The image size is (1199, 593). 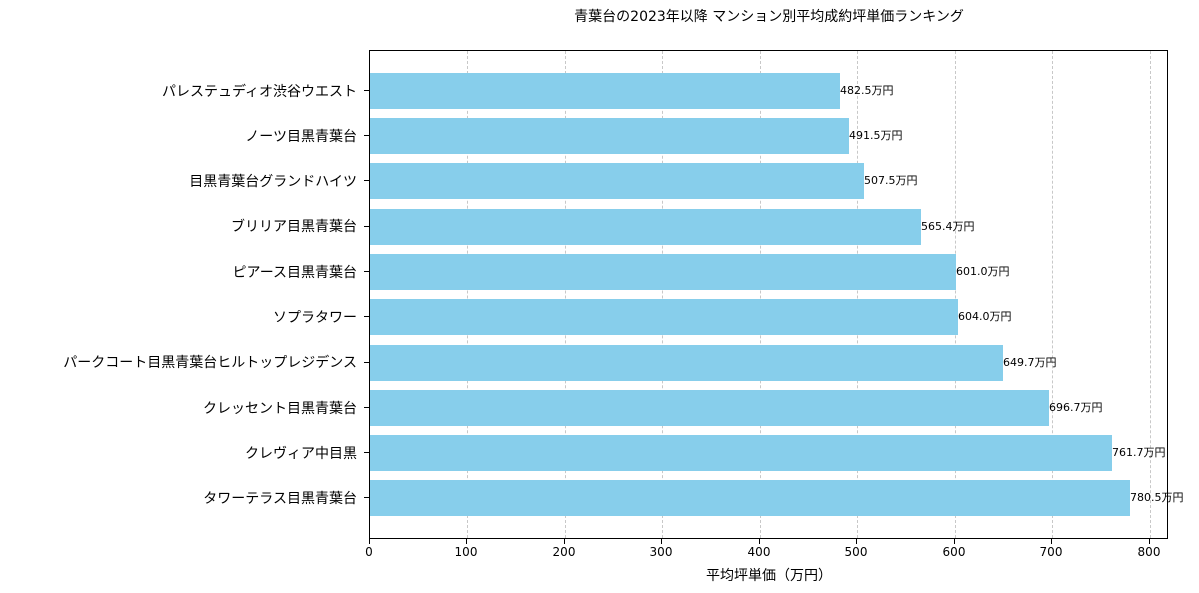 I want to click on y-tick-label: タワーテラス目黒青葉台, so click(x=280, y=499).